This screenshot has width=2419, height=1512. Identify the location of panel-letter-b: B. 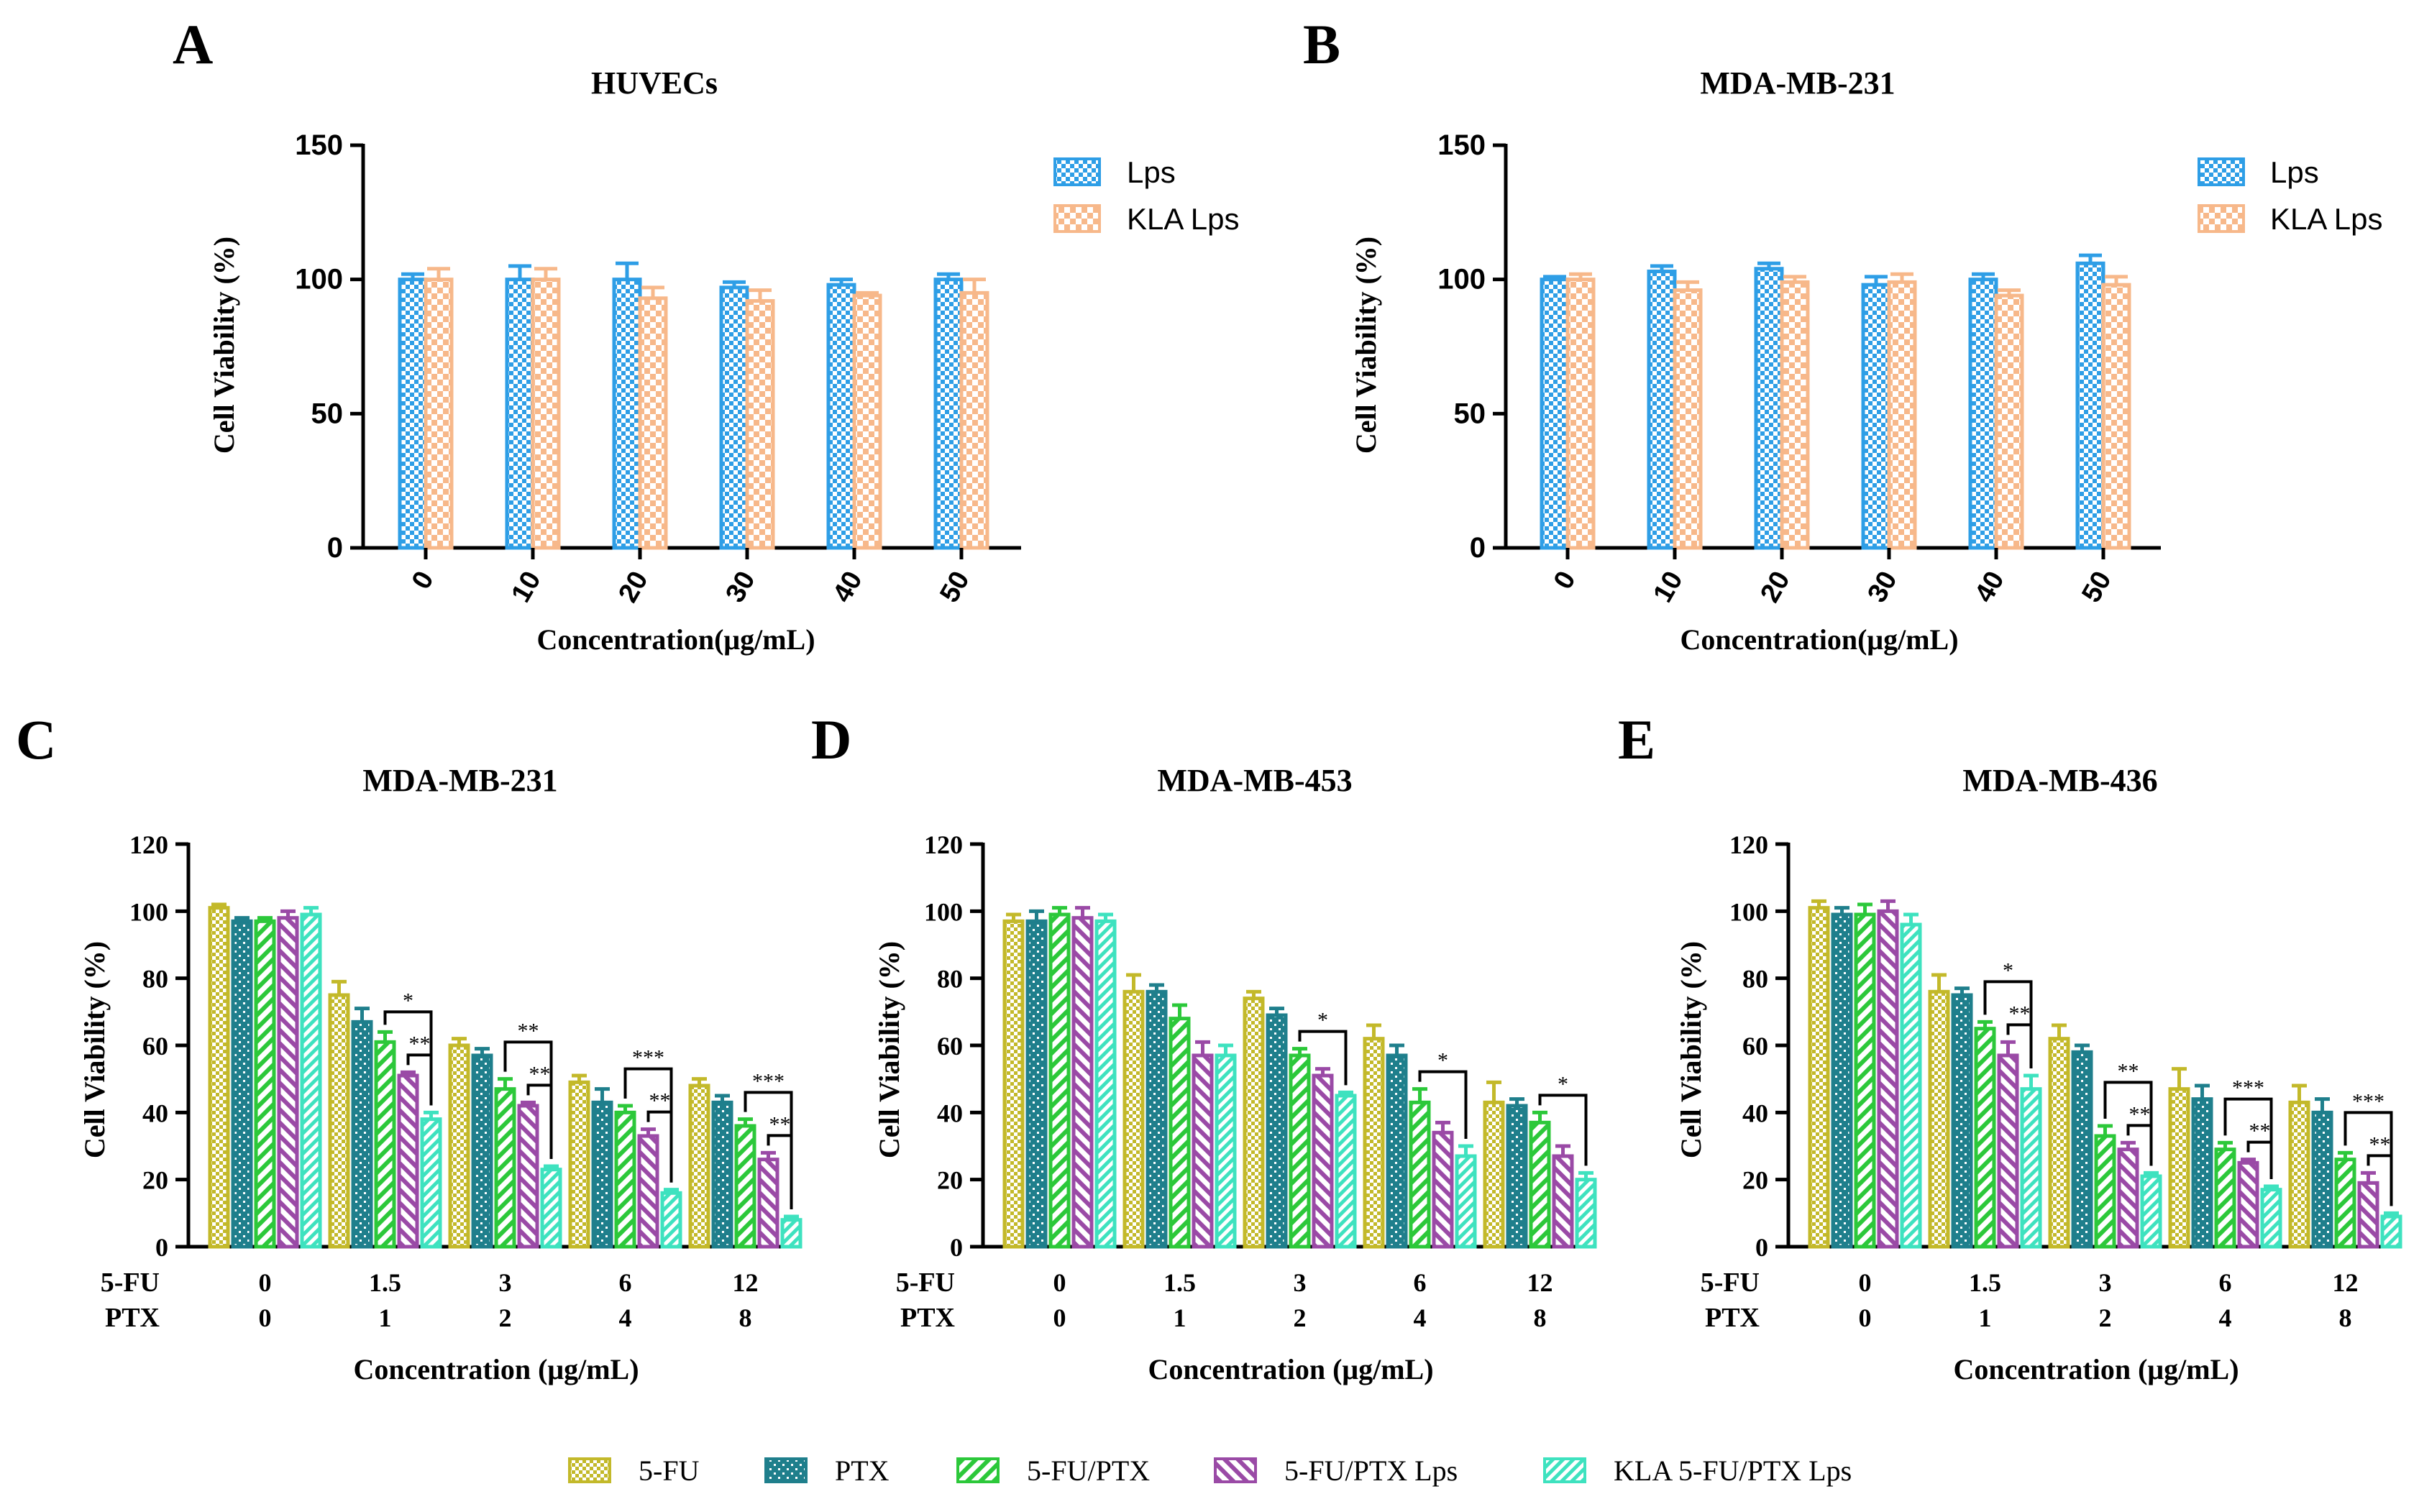
(1321, 44).